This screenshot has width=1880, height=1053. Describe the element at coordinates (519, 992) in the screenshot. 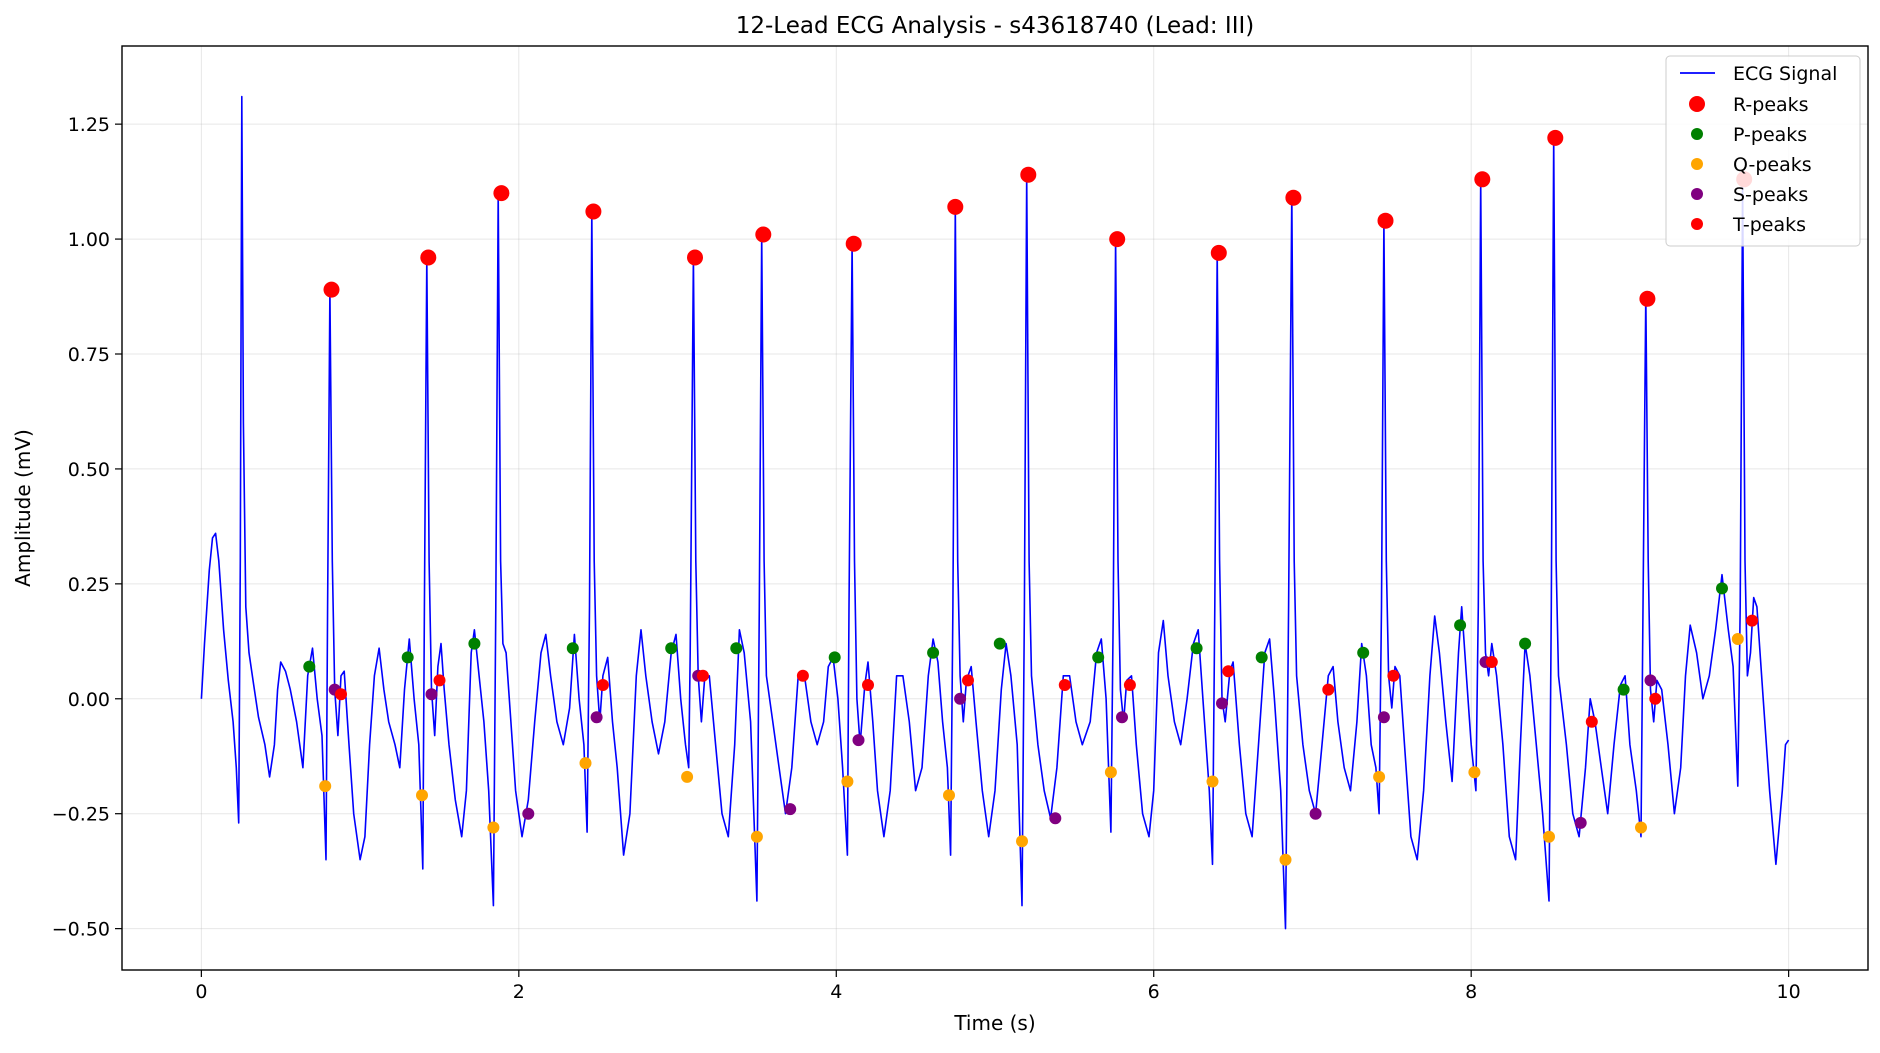

I see `x-tick-label: 2` at that location.